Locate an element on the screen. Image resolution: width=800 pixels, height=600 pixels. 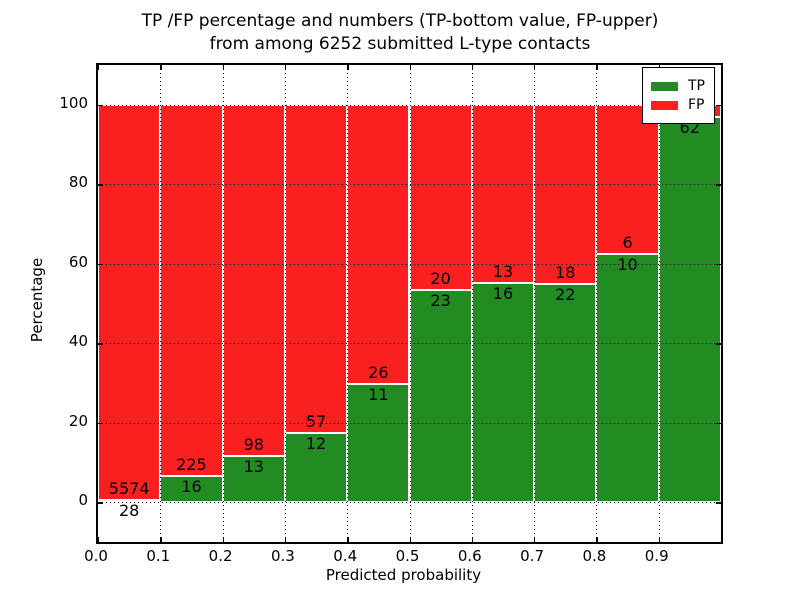
tp-count-label: 10 is located at coordinates (627, 264).